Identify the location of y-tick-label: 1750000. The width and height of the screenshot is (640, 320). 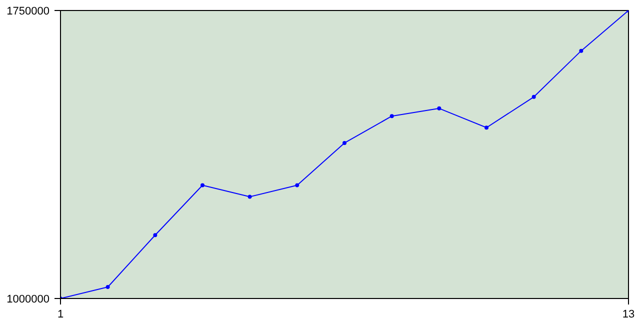
(28, 12).